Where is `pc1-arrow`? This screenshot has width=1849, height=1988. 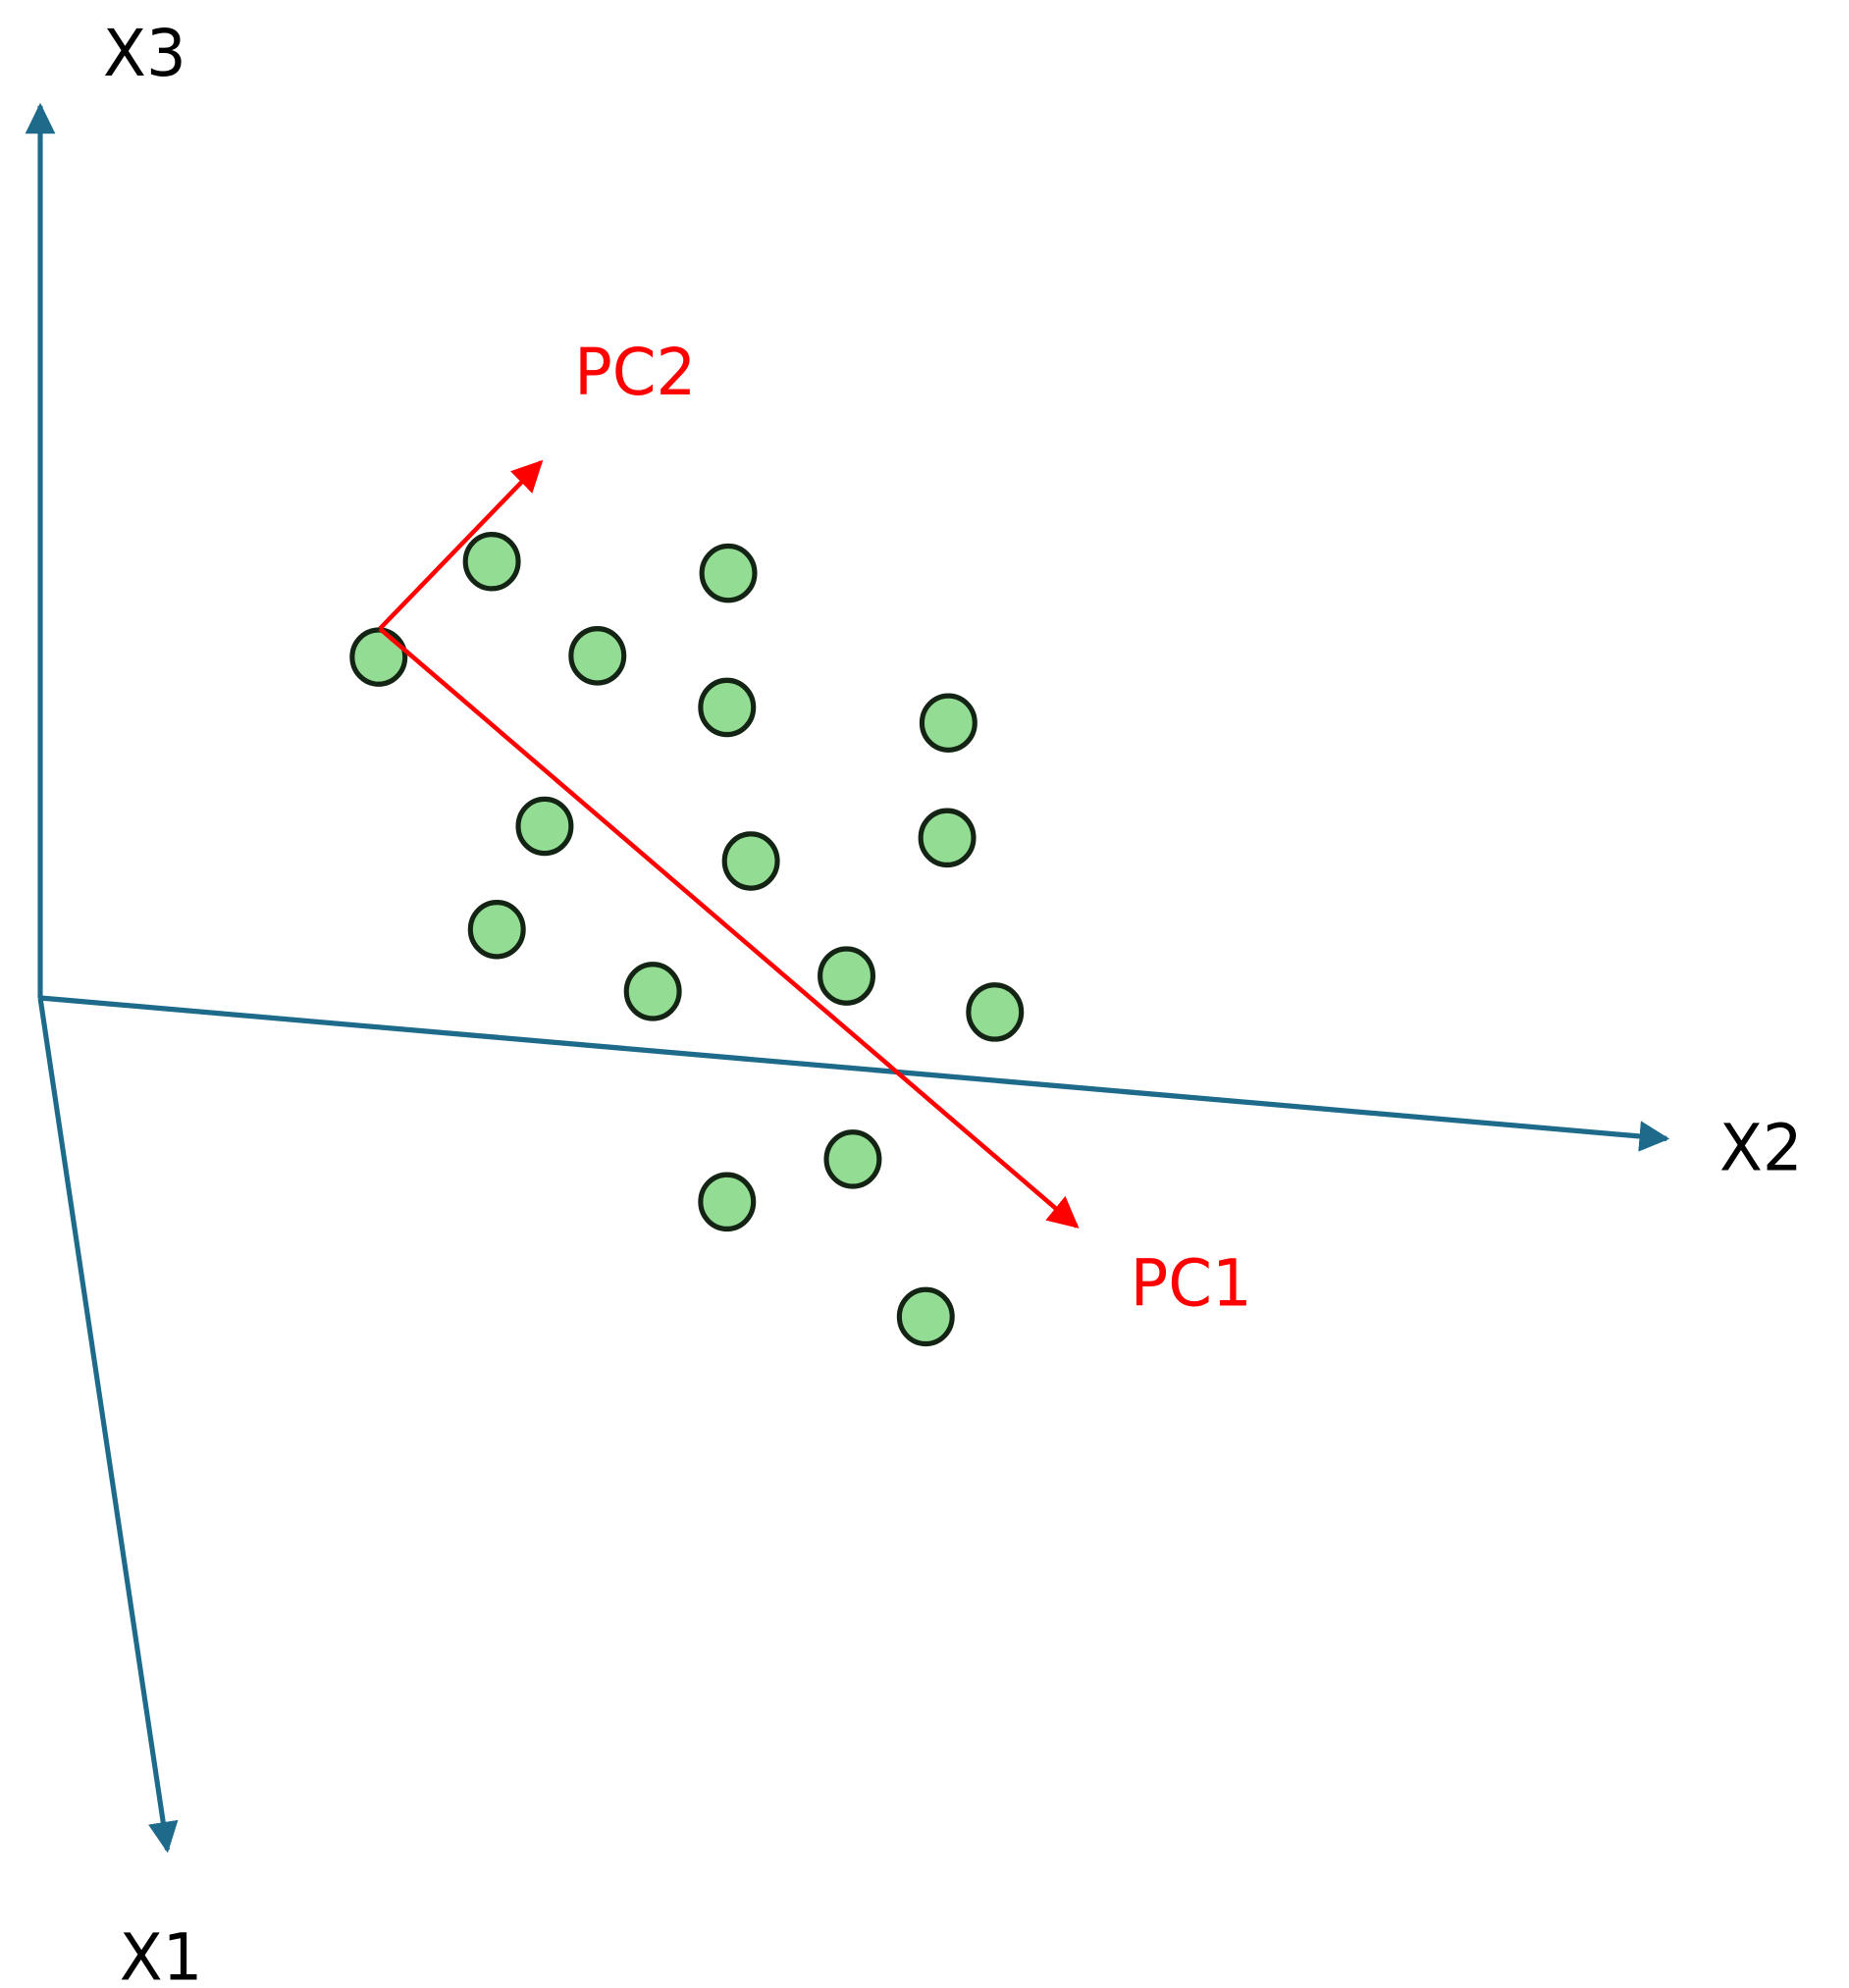 pc1-arrow is located at coordinates (729, 927).